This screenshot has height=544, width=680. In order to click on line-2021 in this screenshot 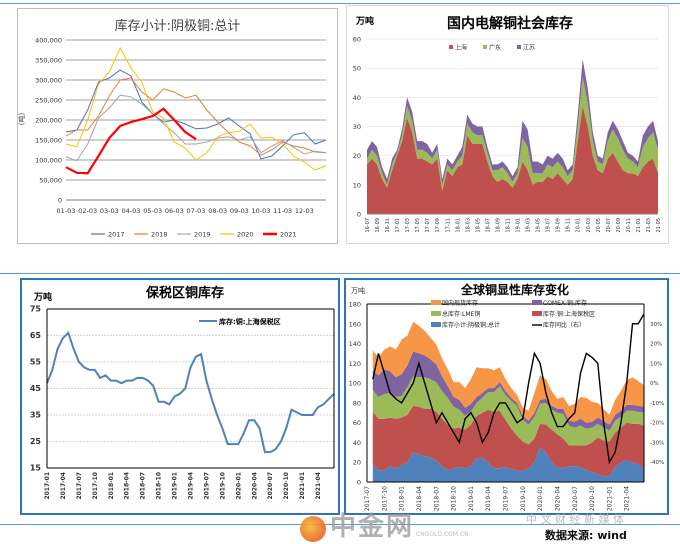, I will do `click(131, 141)`.